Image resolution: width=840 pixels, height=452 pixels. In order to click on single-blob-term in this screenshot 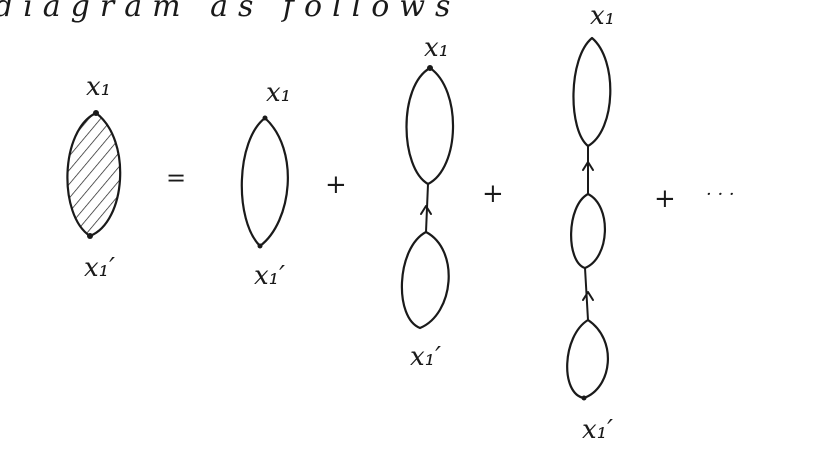, I will do `click(264, 182)`.